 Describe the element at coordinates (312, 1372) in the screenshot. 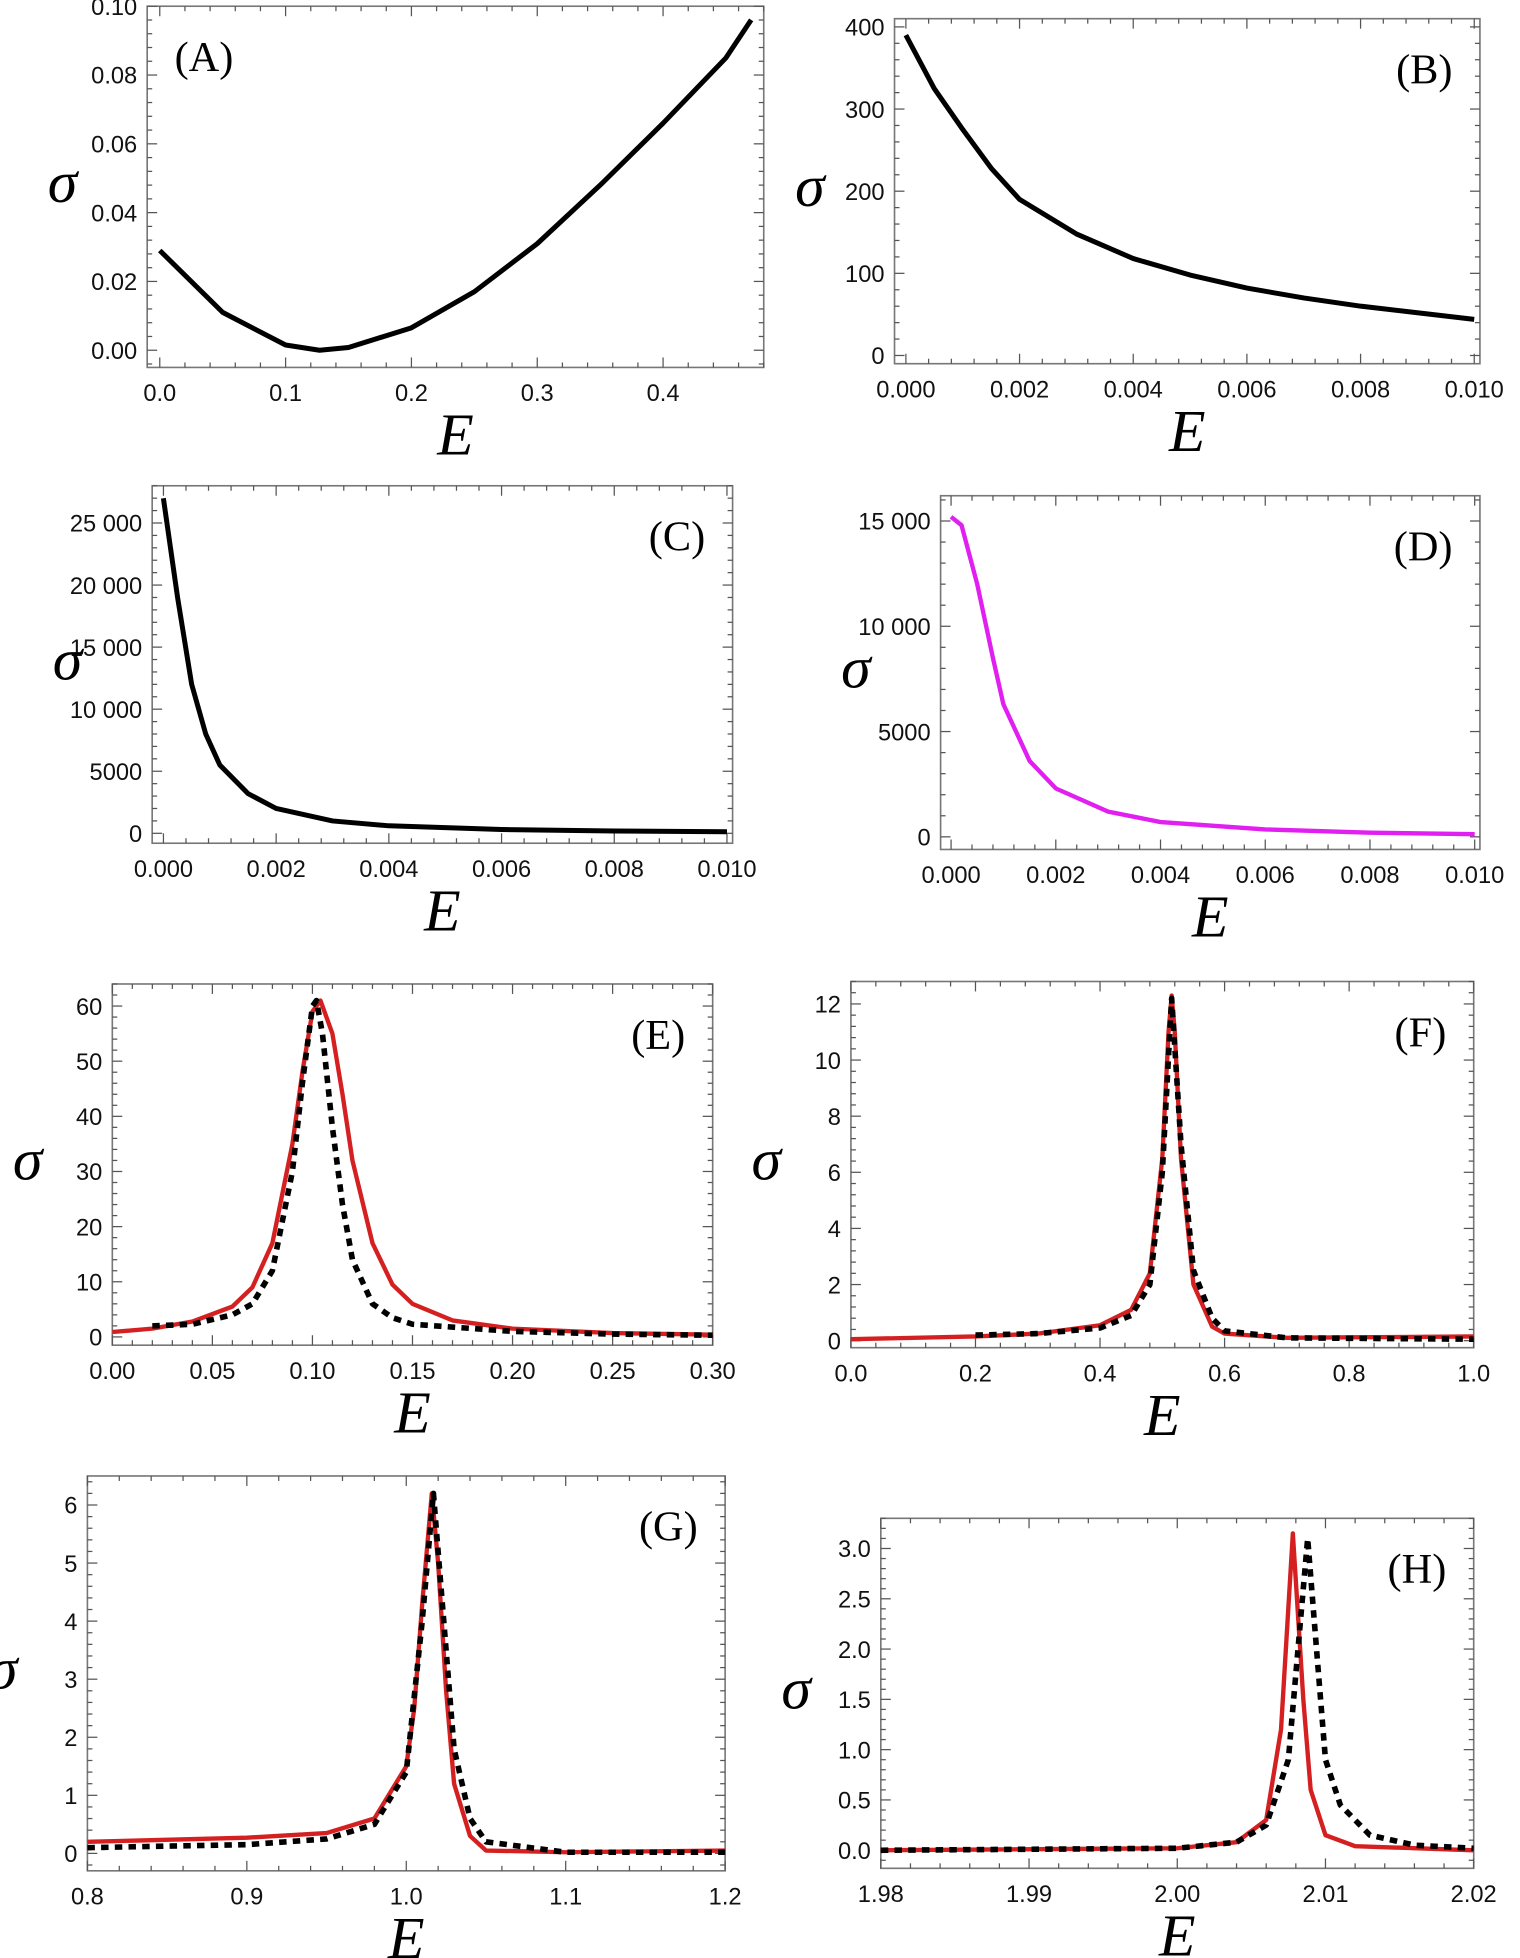

I see `x-tick-label: 0.10` at that location.